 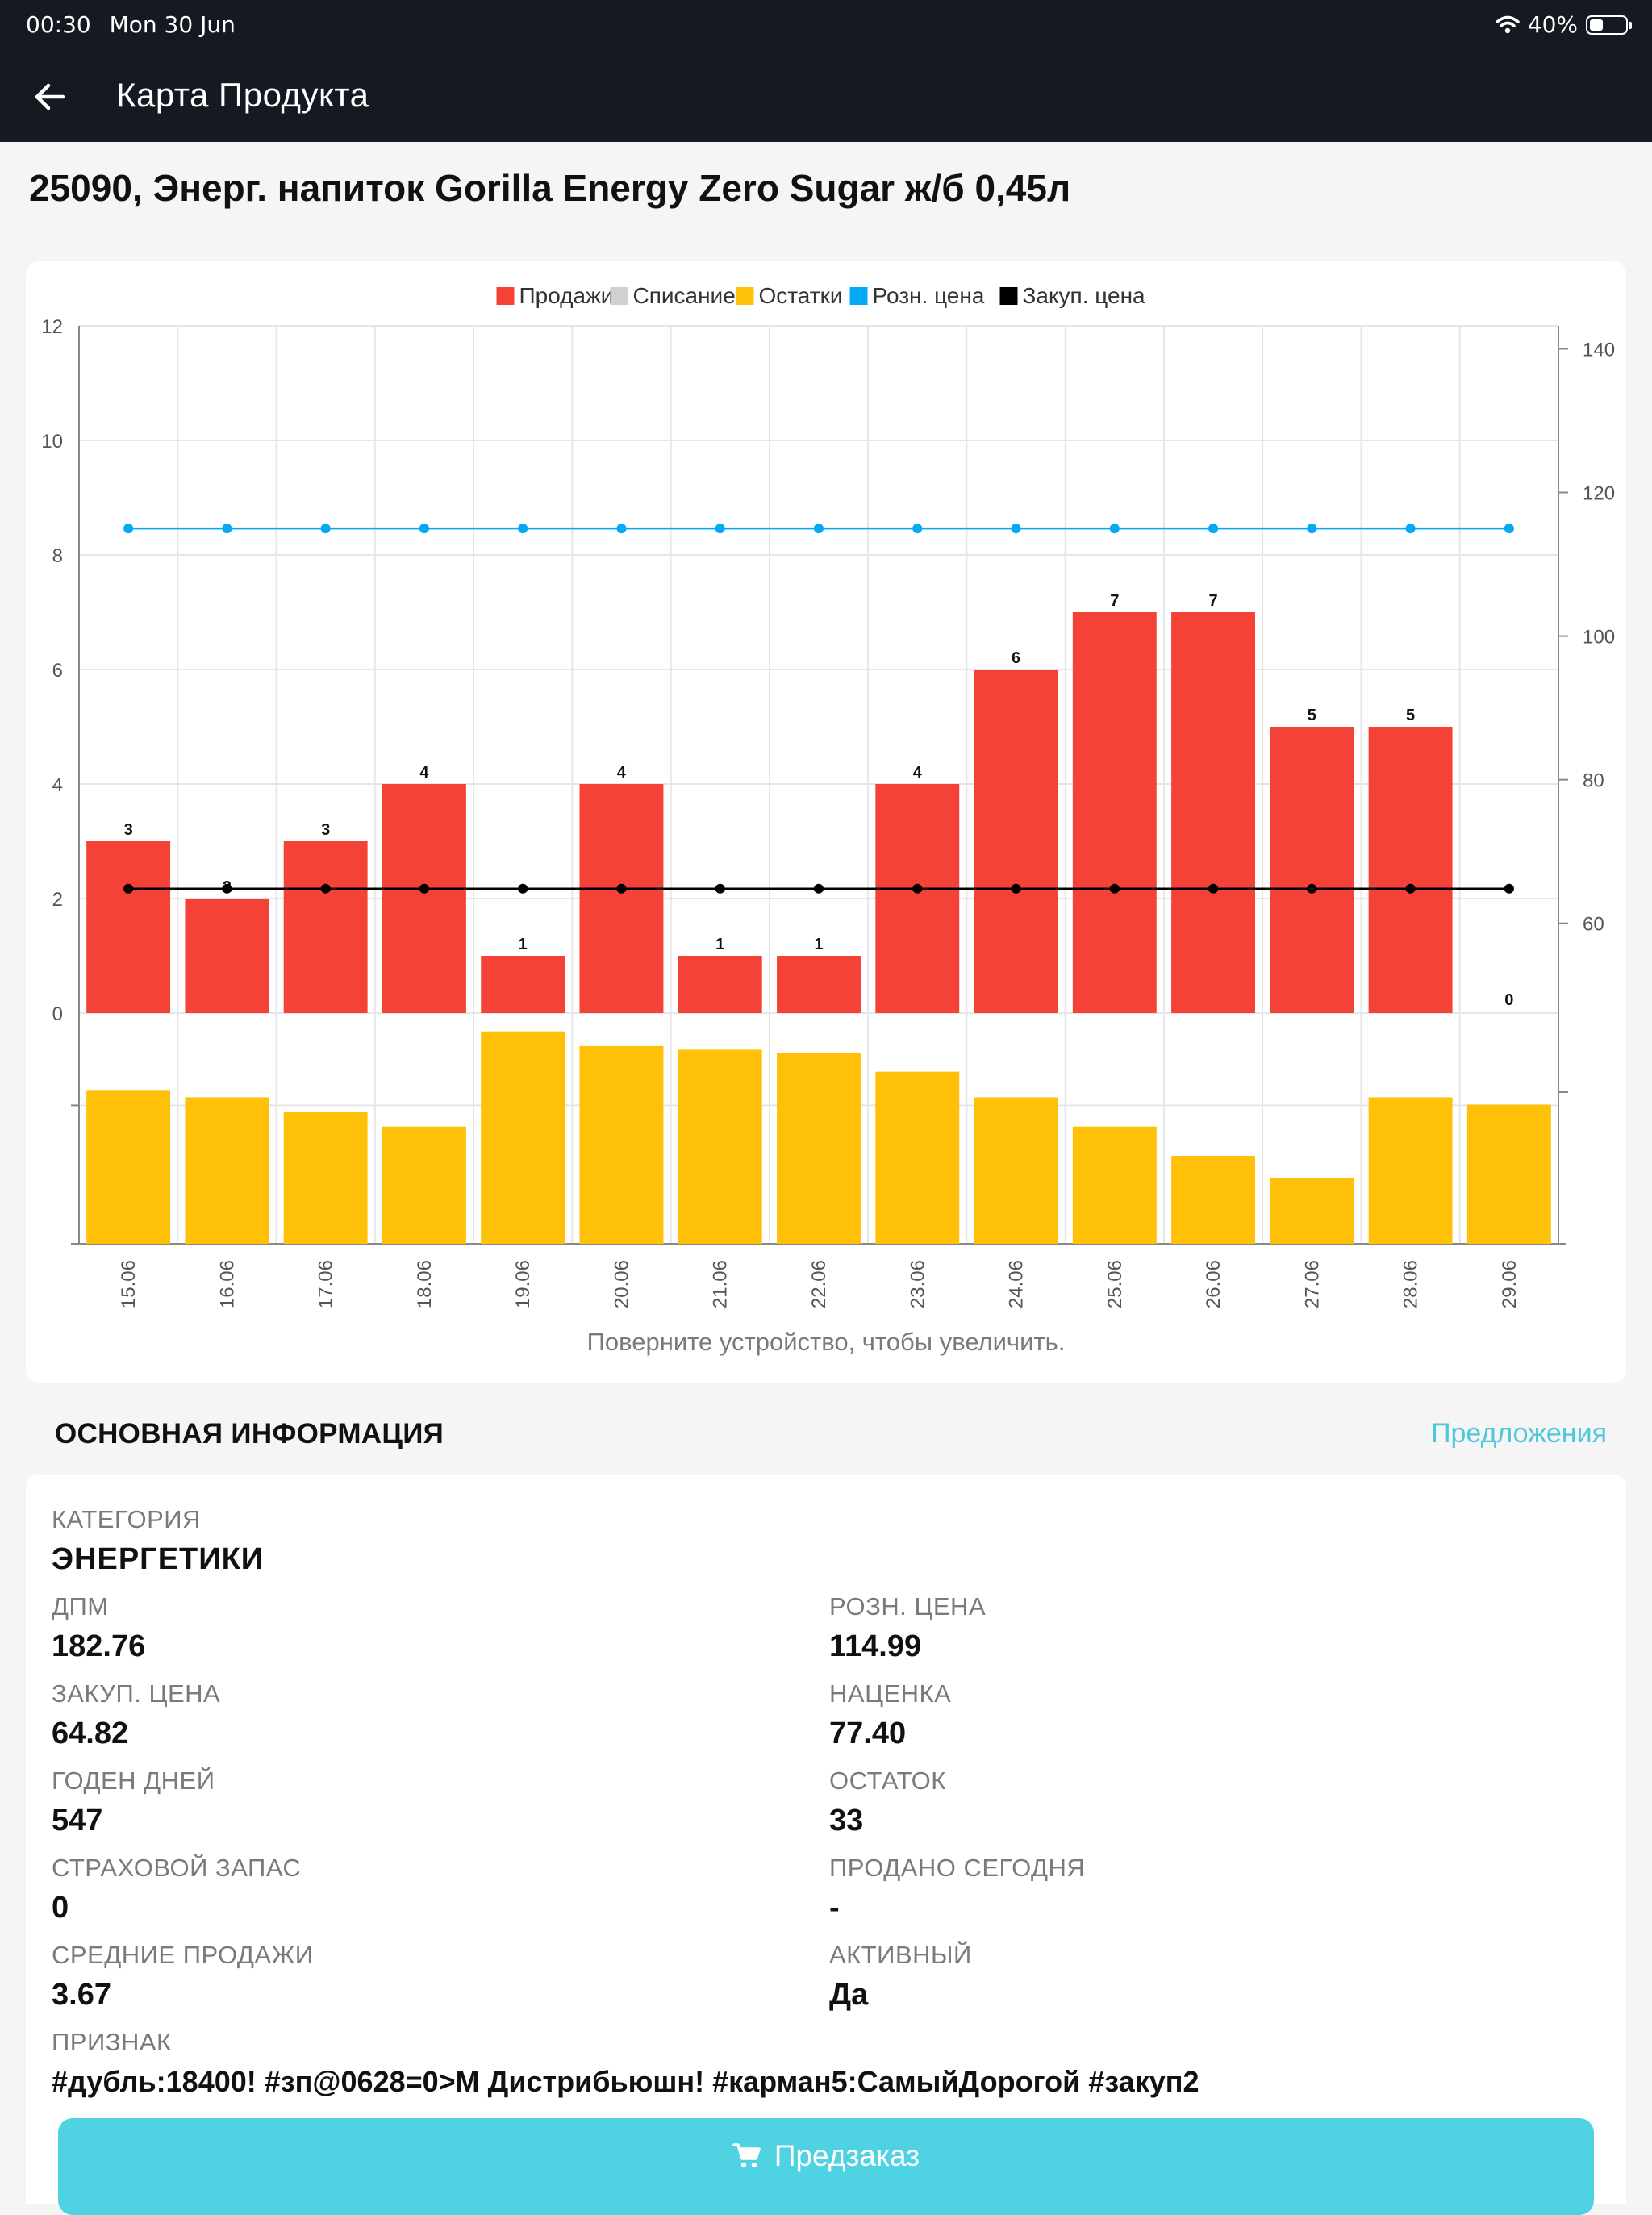 I want to click on markup-label: НАЦЕНКА, so click(x=890, y=1693).